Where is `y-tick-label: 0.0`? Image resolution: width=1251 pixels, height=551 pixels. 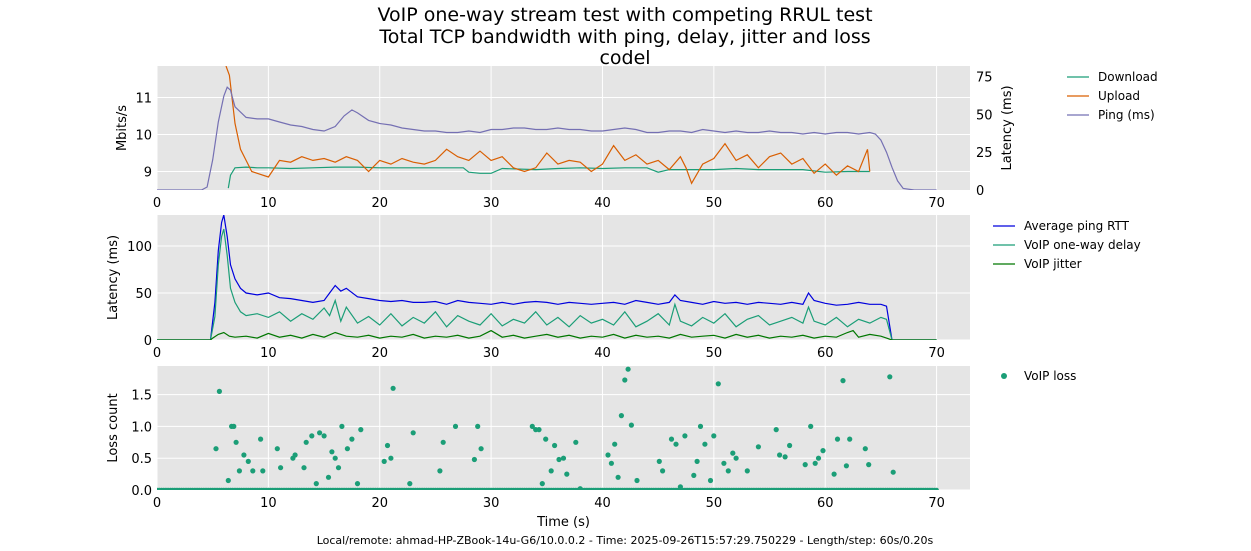
y-tick-label: 0.0 is located at coordinates (141, 491).